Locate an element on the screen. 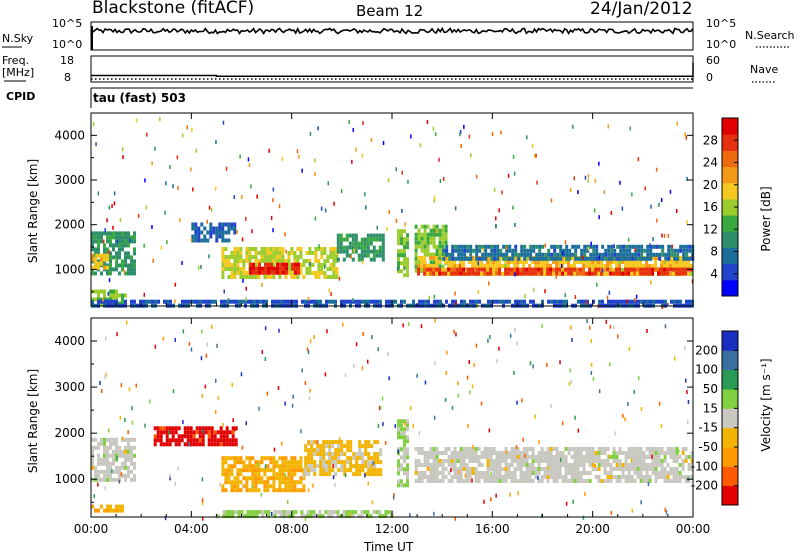 This screenshot has width=800, height=554. velocity-ytick-label: 3000 is located at coordinates (69, 387).